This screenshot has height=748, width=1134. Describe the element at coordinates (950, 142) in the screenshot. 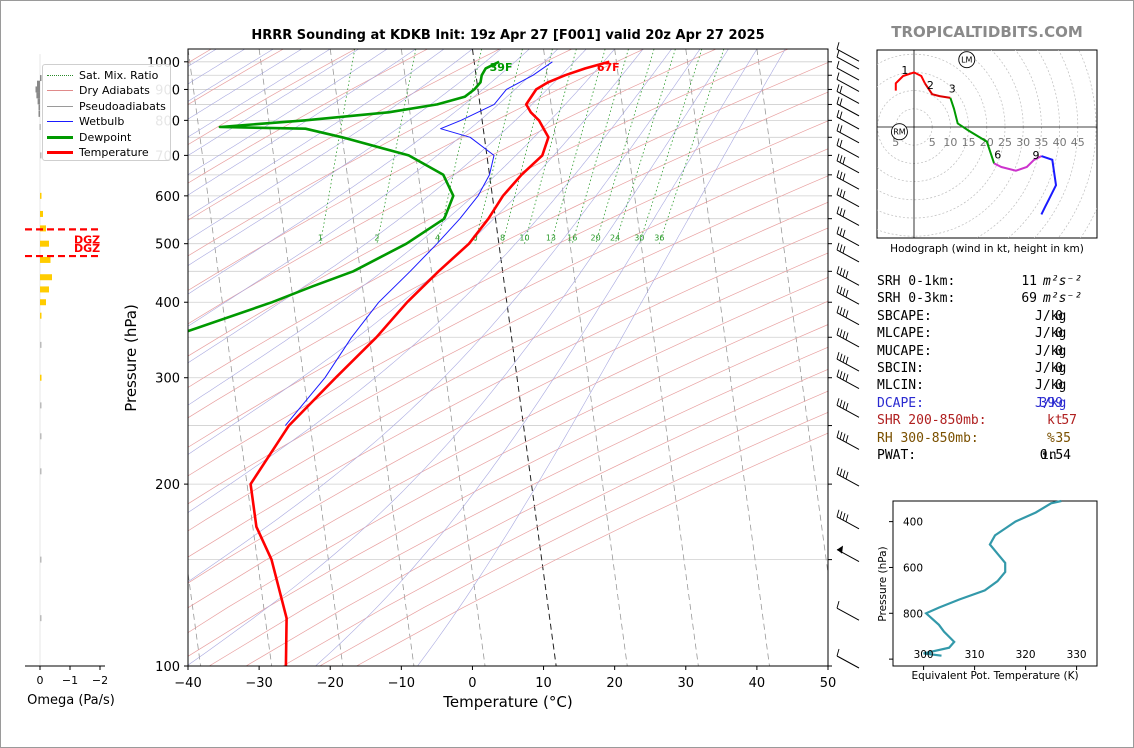

I see `hodograph-ring-label: 10` at that location.